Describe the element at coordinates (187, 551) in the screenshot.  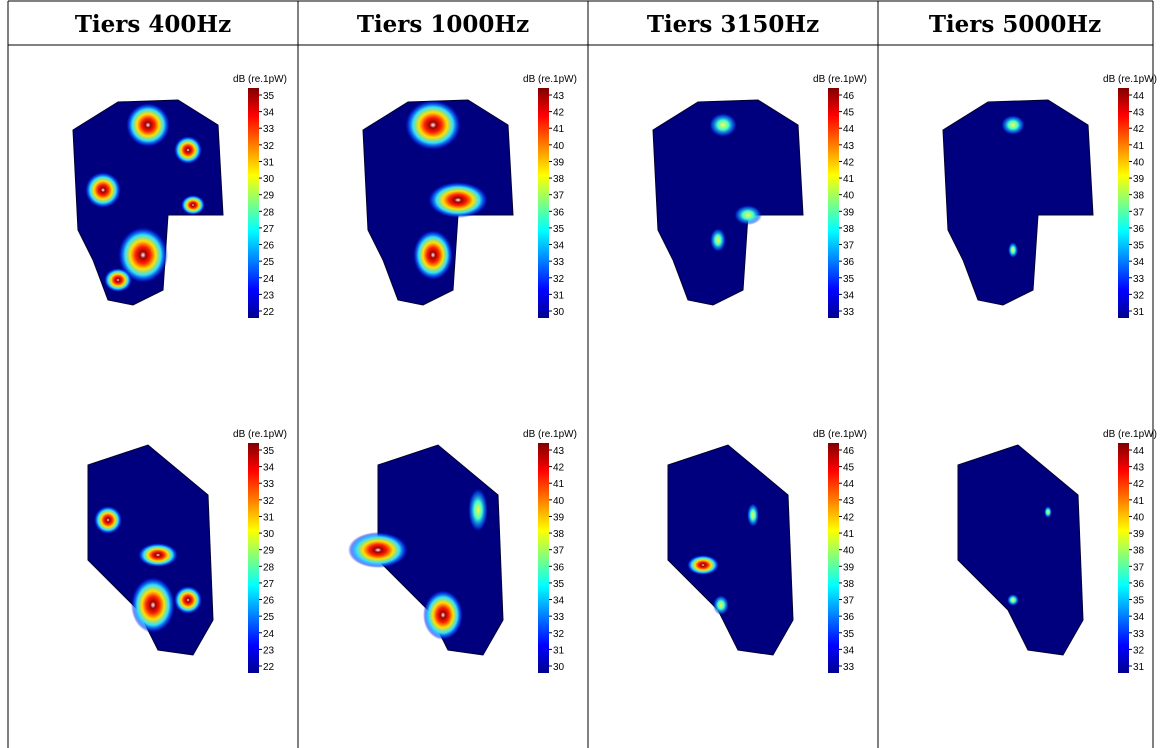
I see `plot-cell: dB (re.1pW) 35 34 33 32 31 30 29 28 27 26 25 24 23 22` at that location.